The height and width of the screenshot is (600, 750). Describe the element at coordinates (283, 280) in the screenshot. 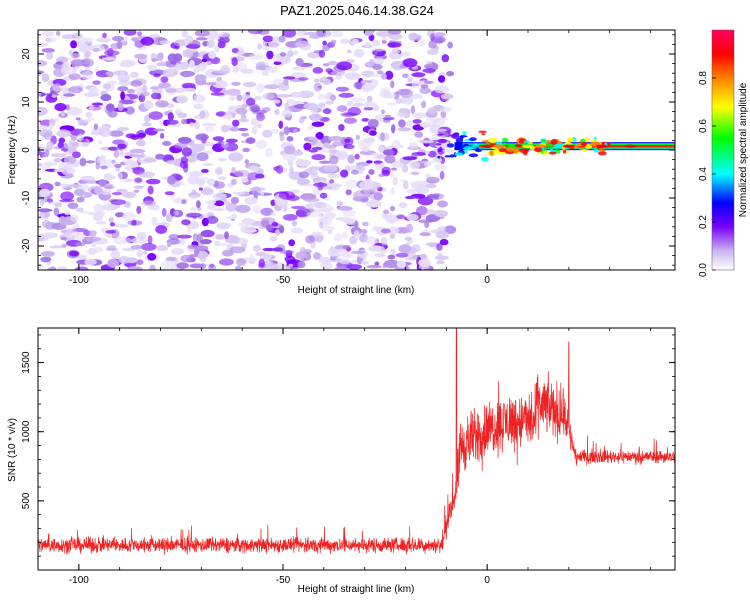

I see `x-tick-label: -50` at that location.